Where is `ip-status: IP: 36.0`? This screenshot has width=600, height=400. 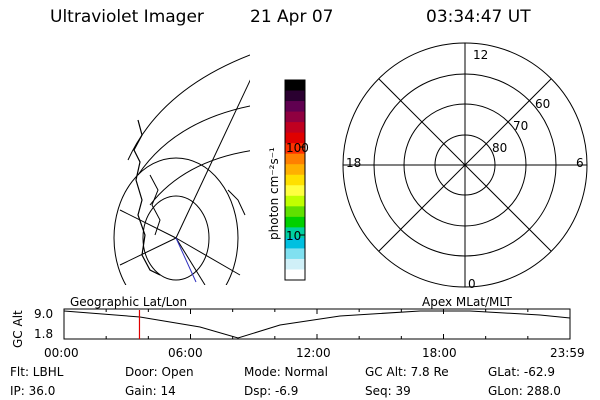 ip-status: IP: 36.0 is located at coordinates (33, 391).